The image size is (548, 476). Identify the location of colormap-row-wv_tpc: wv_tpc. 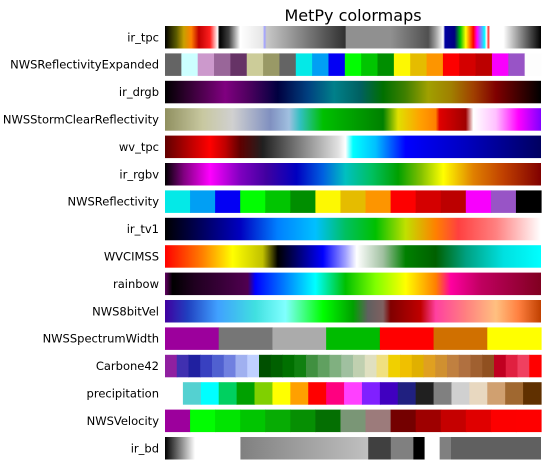
(330, 147).